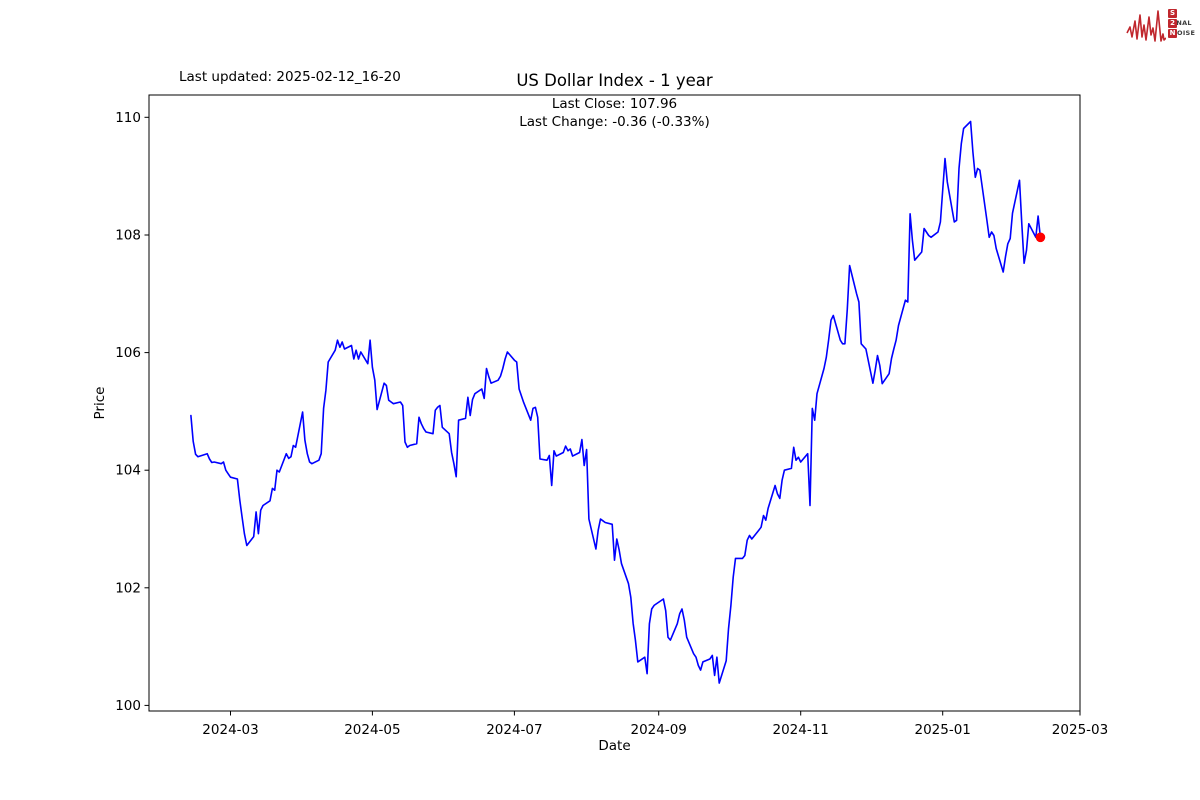 Image resolution: width=1200 pixels, height=800 pixels. I want to click on x-tick-label: 2024-05, so click(372, 730).